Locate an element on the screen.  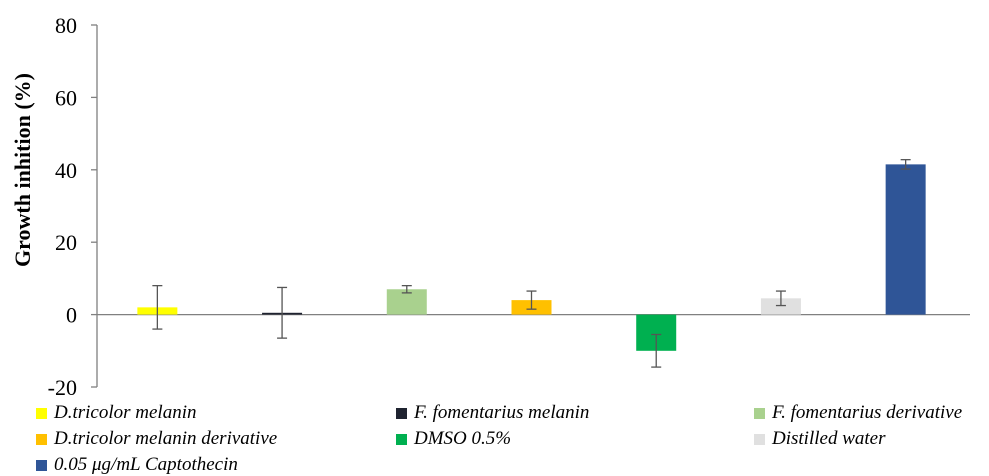
legend-item: F. fomentarius melanin is located at coordinates (492, 413).